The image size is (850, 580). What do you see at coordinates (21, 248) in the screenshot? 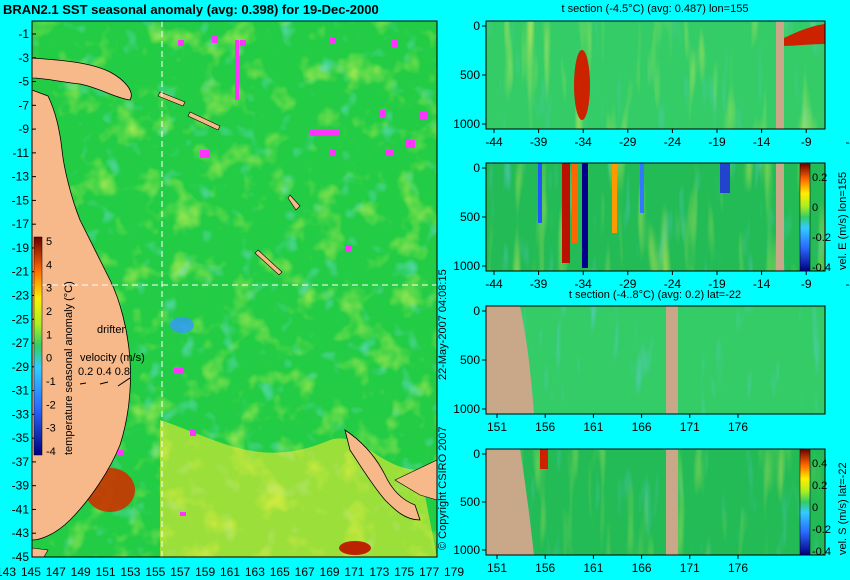
I see `lat-tick-label: -19` at bounding box center [21, 248].